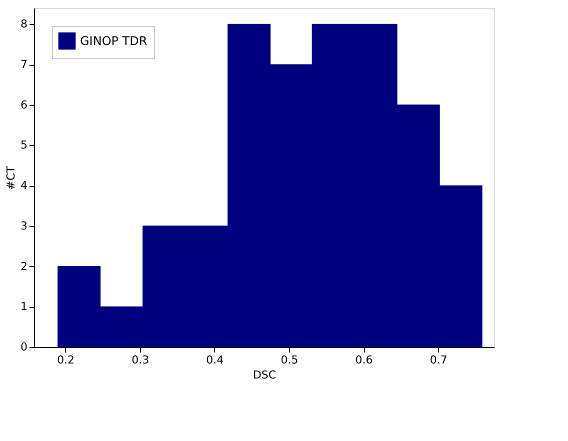 This screenshot has height=441, width=568. What do you see at coordinates (24, 105) in the screenshot?
I see `y-tick-label: 6` at bounding box center [24, 105].